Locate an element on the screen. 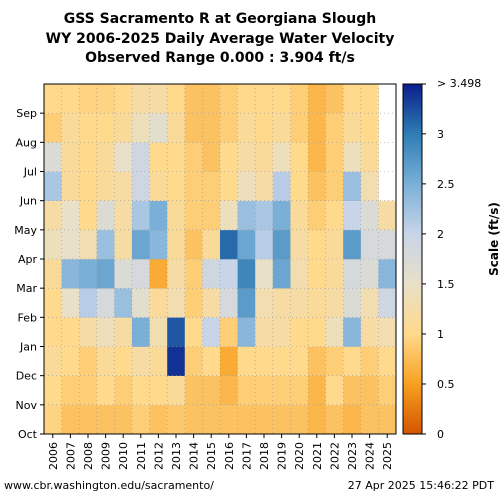 The image size is (500, 500). y-tick-label-mar: Mar is located at coordinates (26, 288).